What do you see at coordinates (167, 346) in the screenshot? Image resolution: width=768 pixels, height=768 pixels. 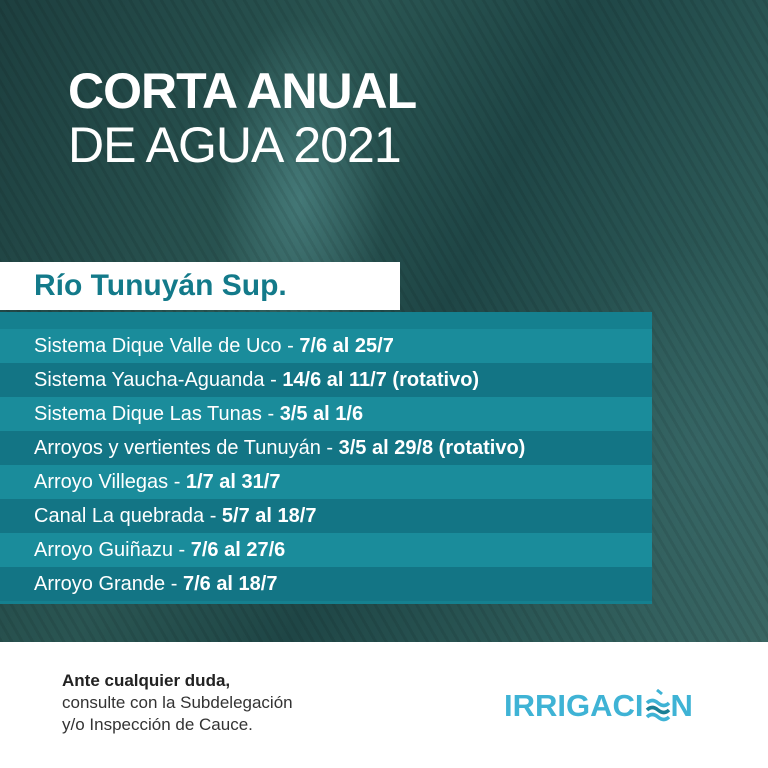 I see `item-name: Sistema Dique Valle de Uco -` at bounding box center [167, 346].